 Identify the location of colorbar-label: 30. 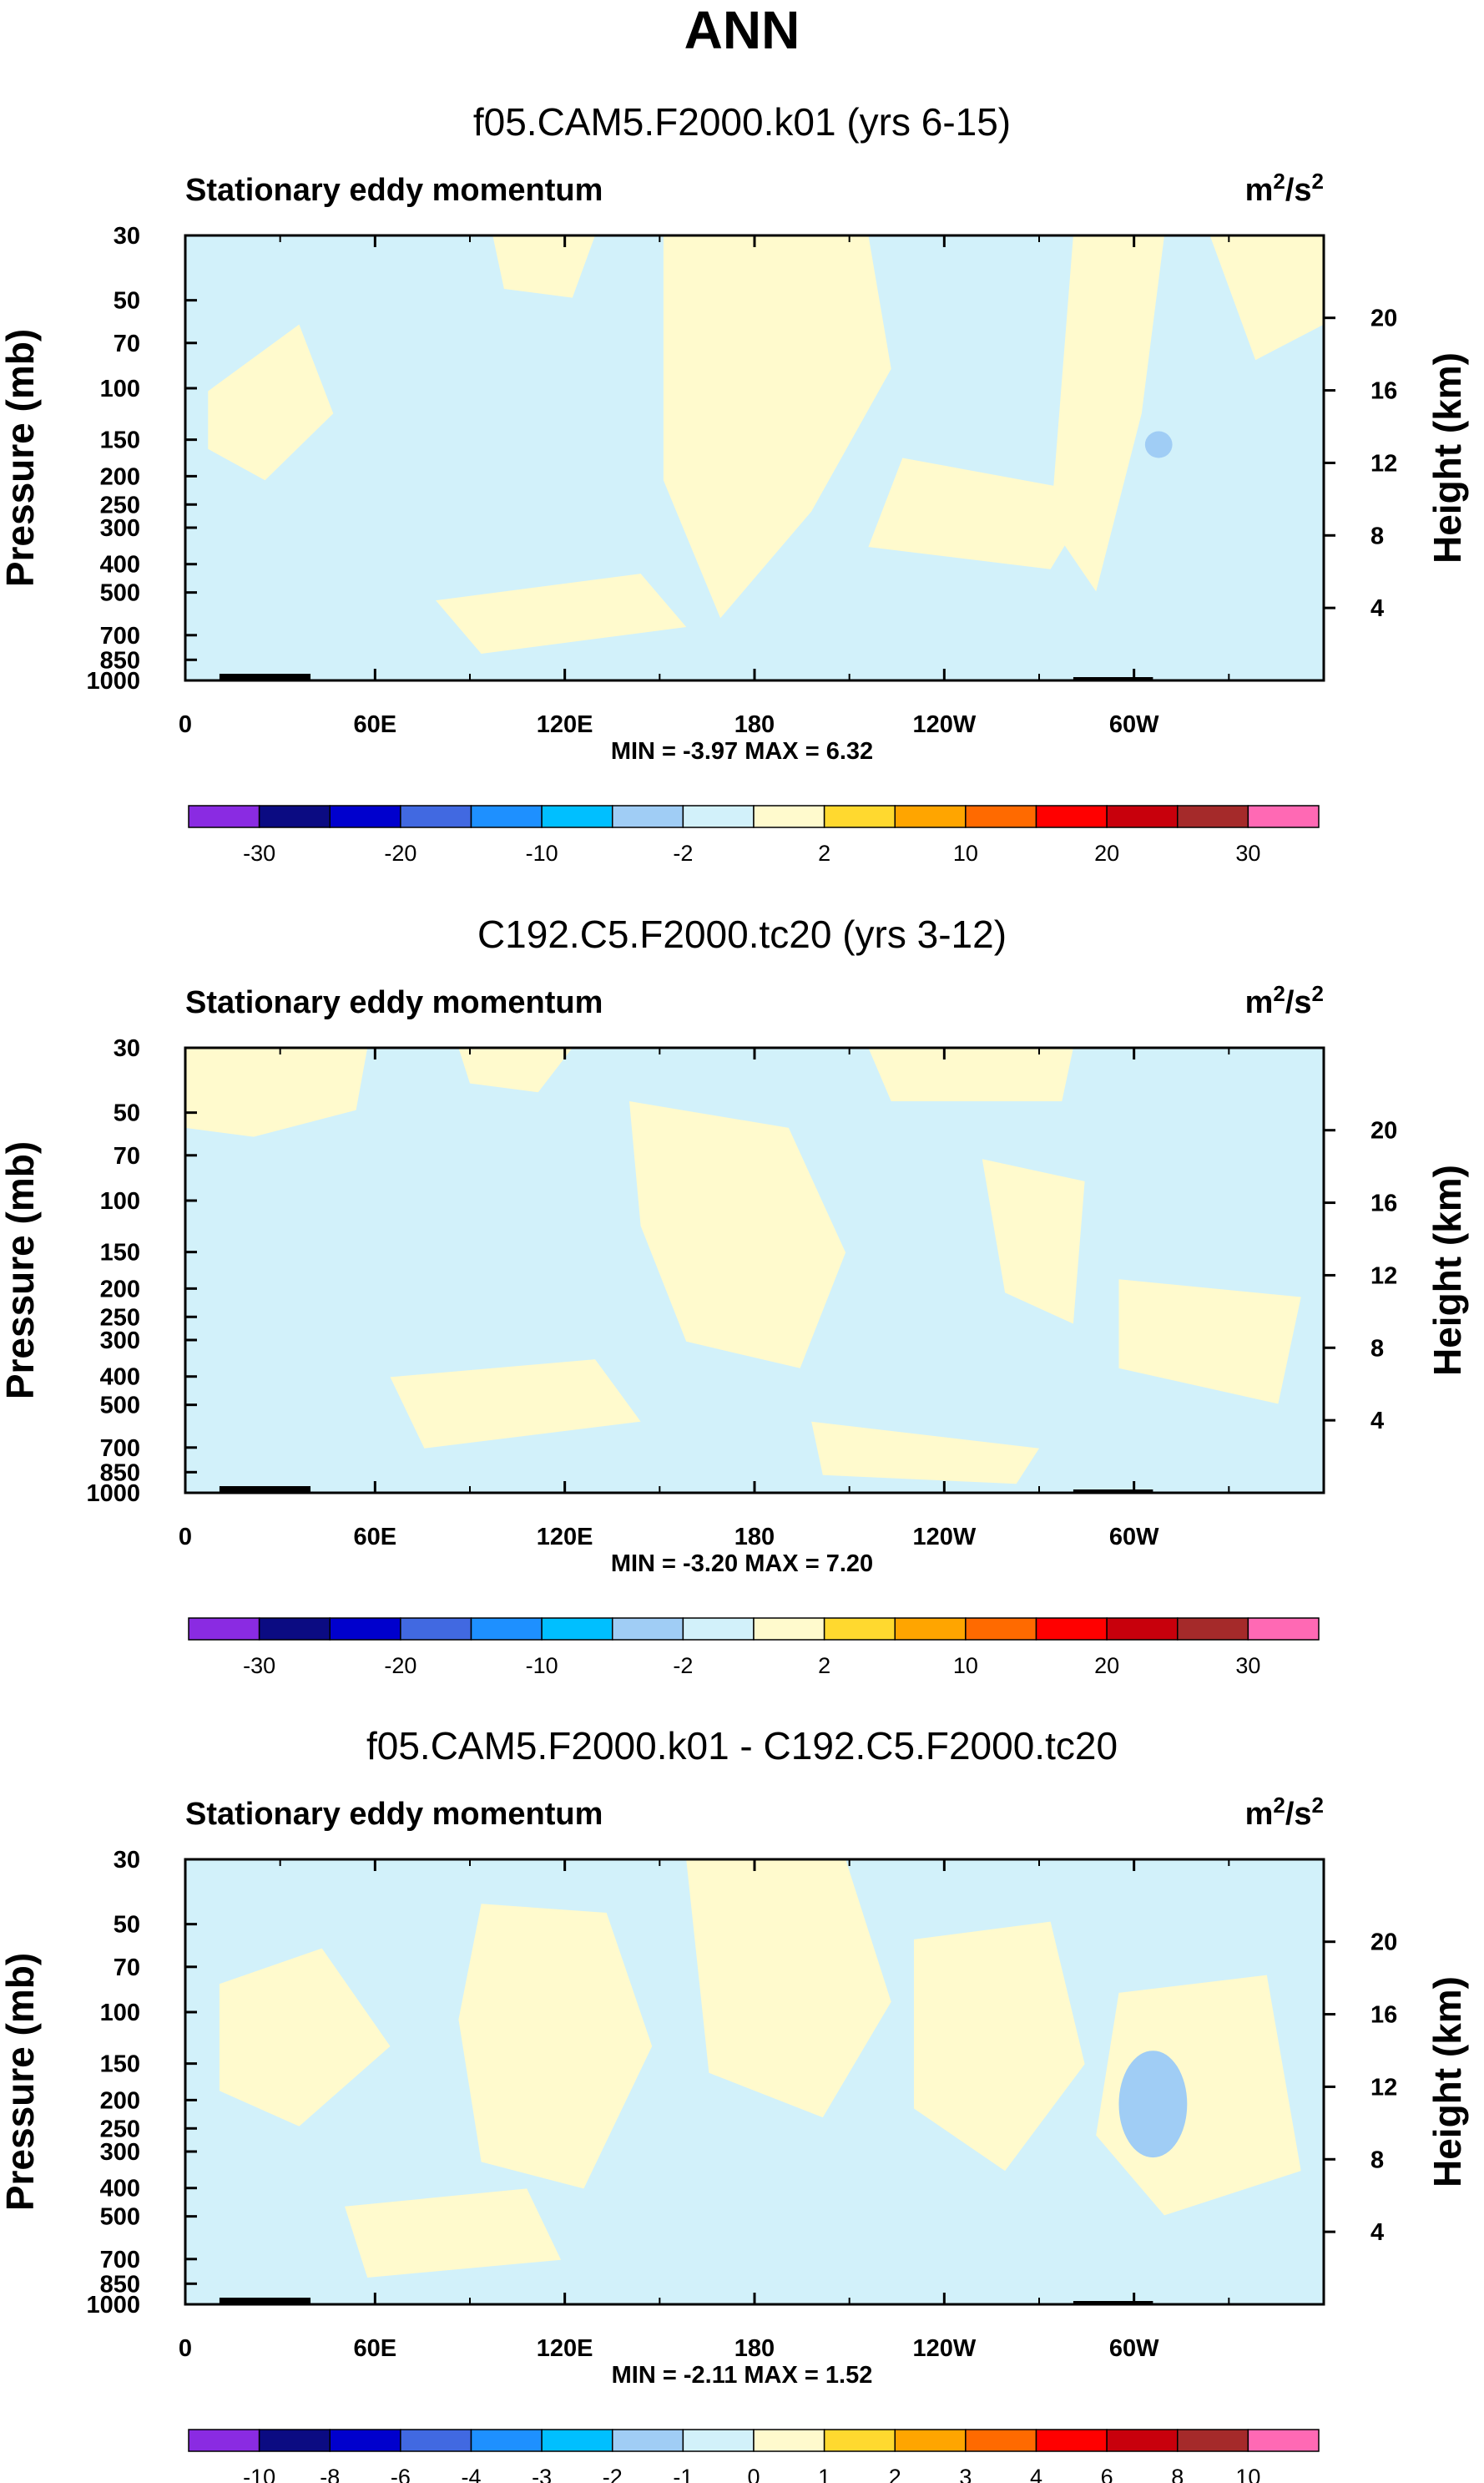
(1247, 1665).